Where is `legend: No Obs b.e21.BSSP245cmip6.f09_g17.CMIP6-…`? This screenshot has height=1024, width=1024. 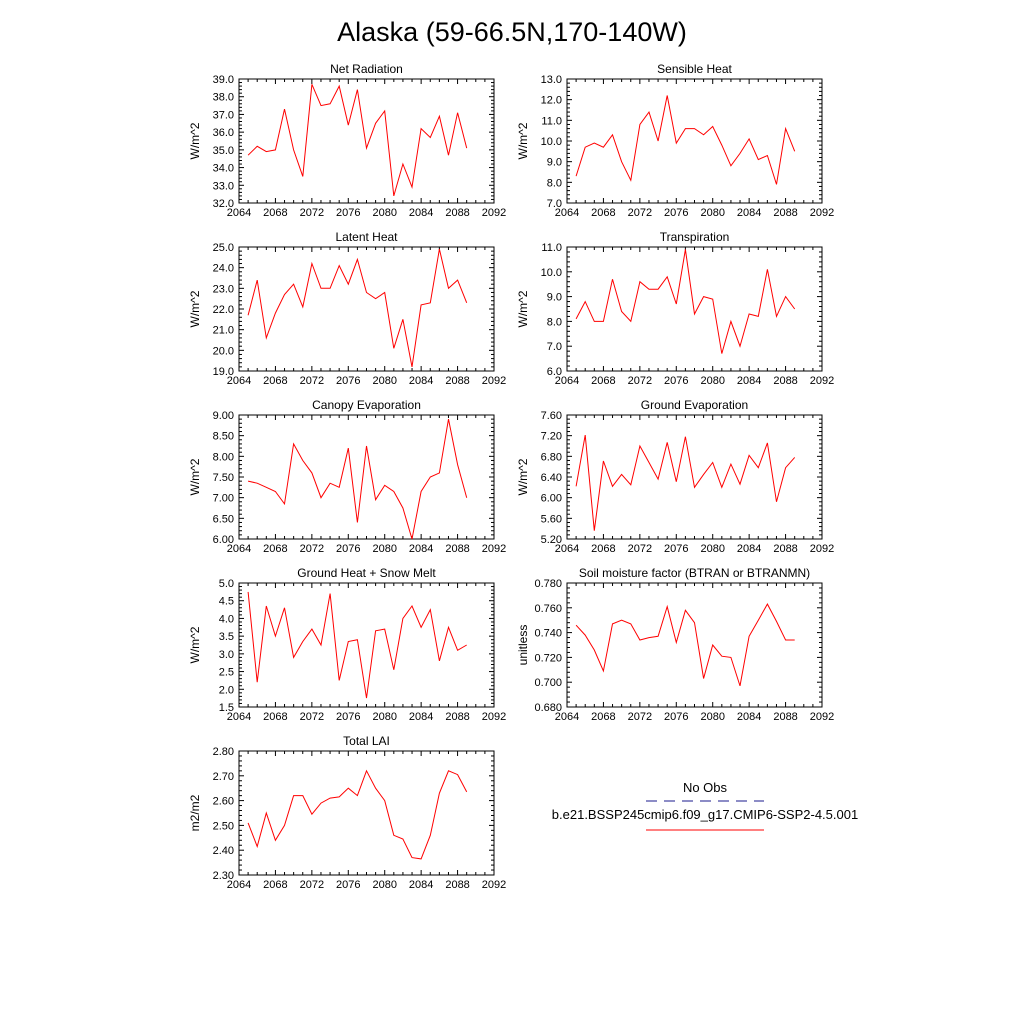 legend: No Obs b.e21.BSSP245cmip6.f09_g17.CMIP6-… is located at coordinates (705, 805).